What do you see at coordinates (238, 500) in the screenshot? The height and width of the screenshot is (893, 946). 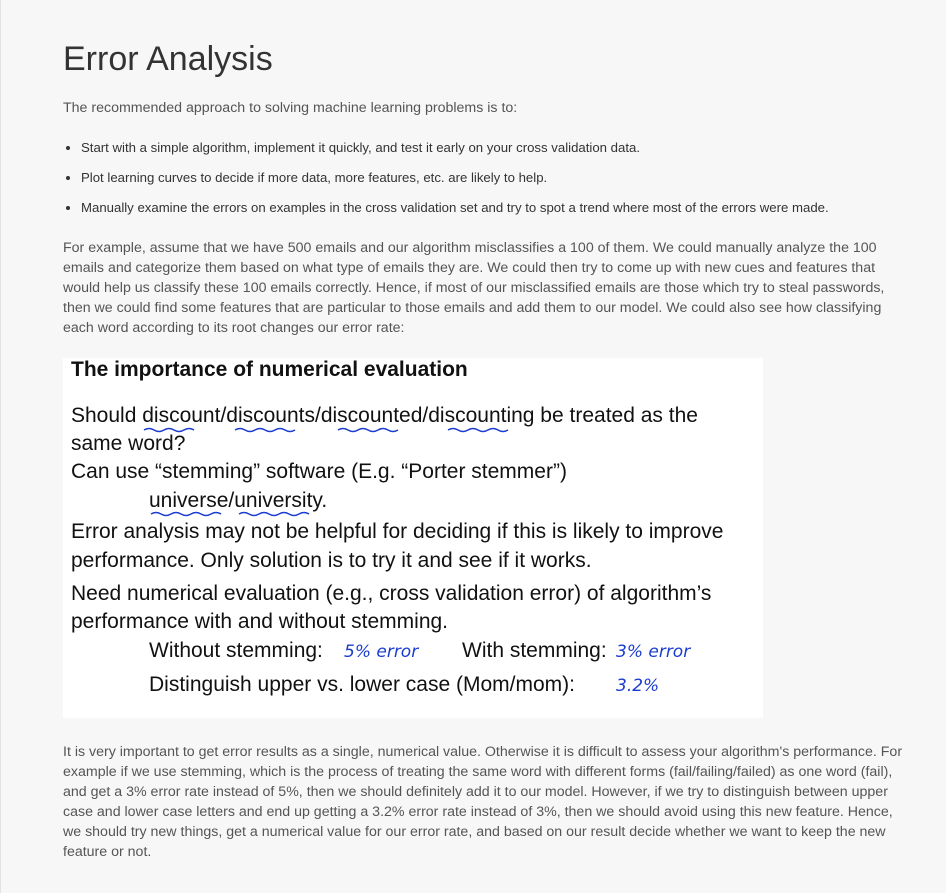 I see `slide-line: universe/university.` at bounding box center [238, 500].